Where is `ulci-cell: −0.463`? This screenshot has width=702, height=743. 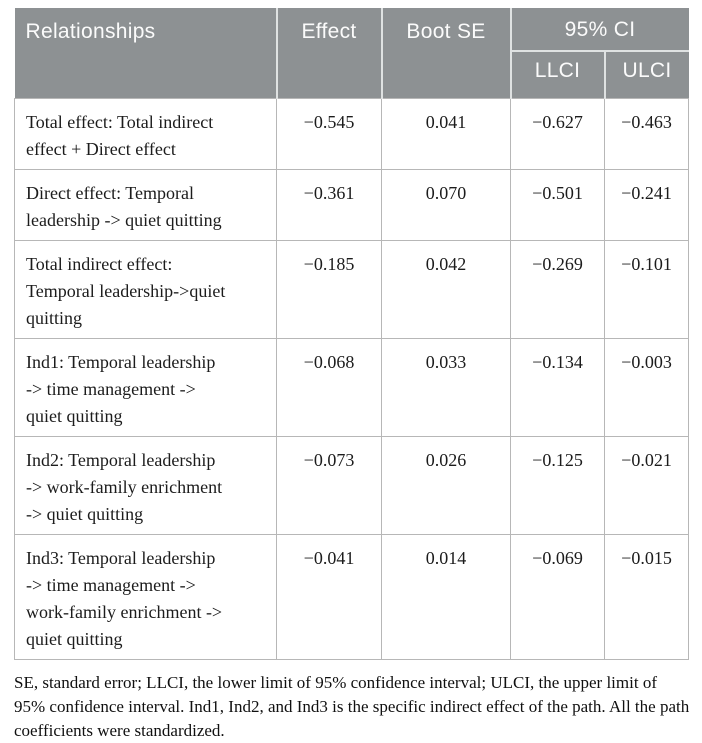 ulci-cell: −0.463 is located at coordinates (646, 134).